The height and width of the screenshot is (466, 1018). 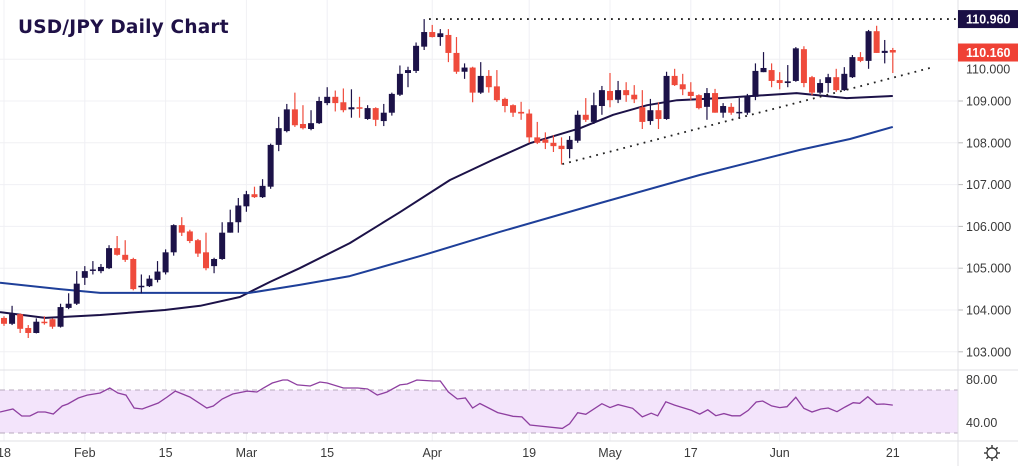 What do you see at coordinates (981, 423) in the screenshot?
I see `rsi-tick-label: 40.00` at bounding box center [981, 423].